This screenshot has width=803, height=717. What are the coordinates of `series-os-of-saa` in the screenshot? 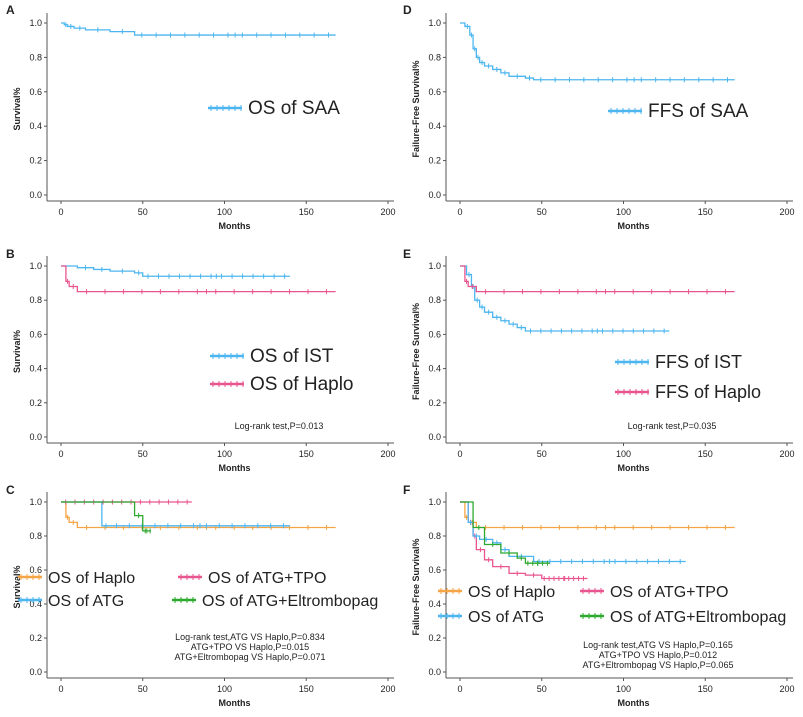 It's located at (198, 30).